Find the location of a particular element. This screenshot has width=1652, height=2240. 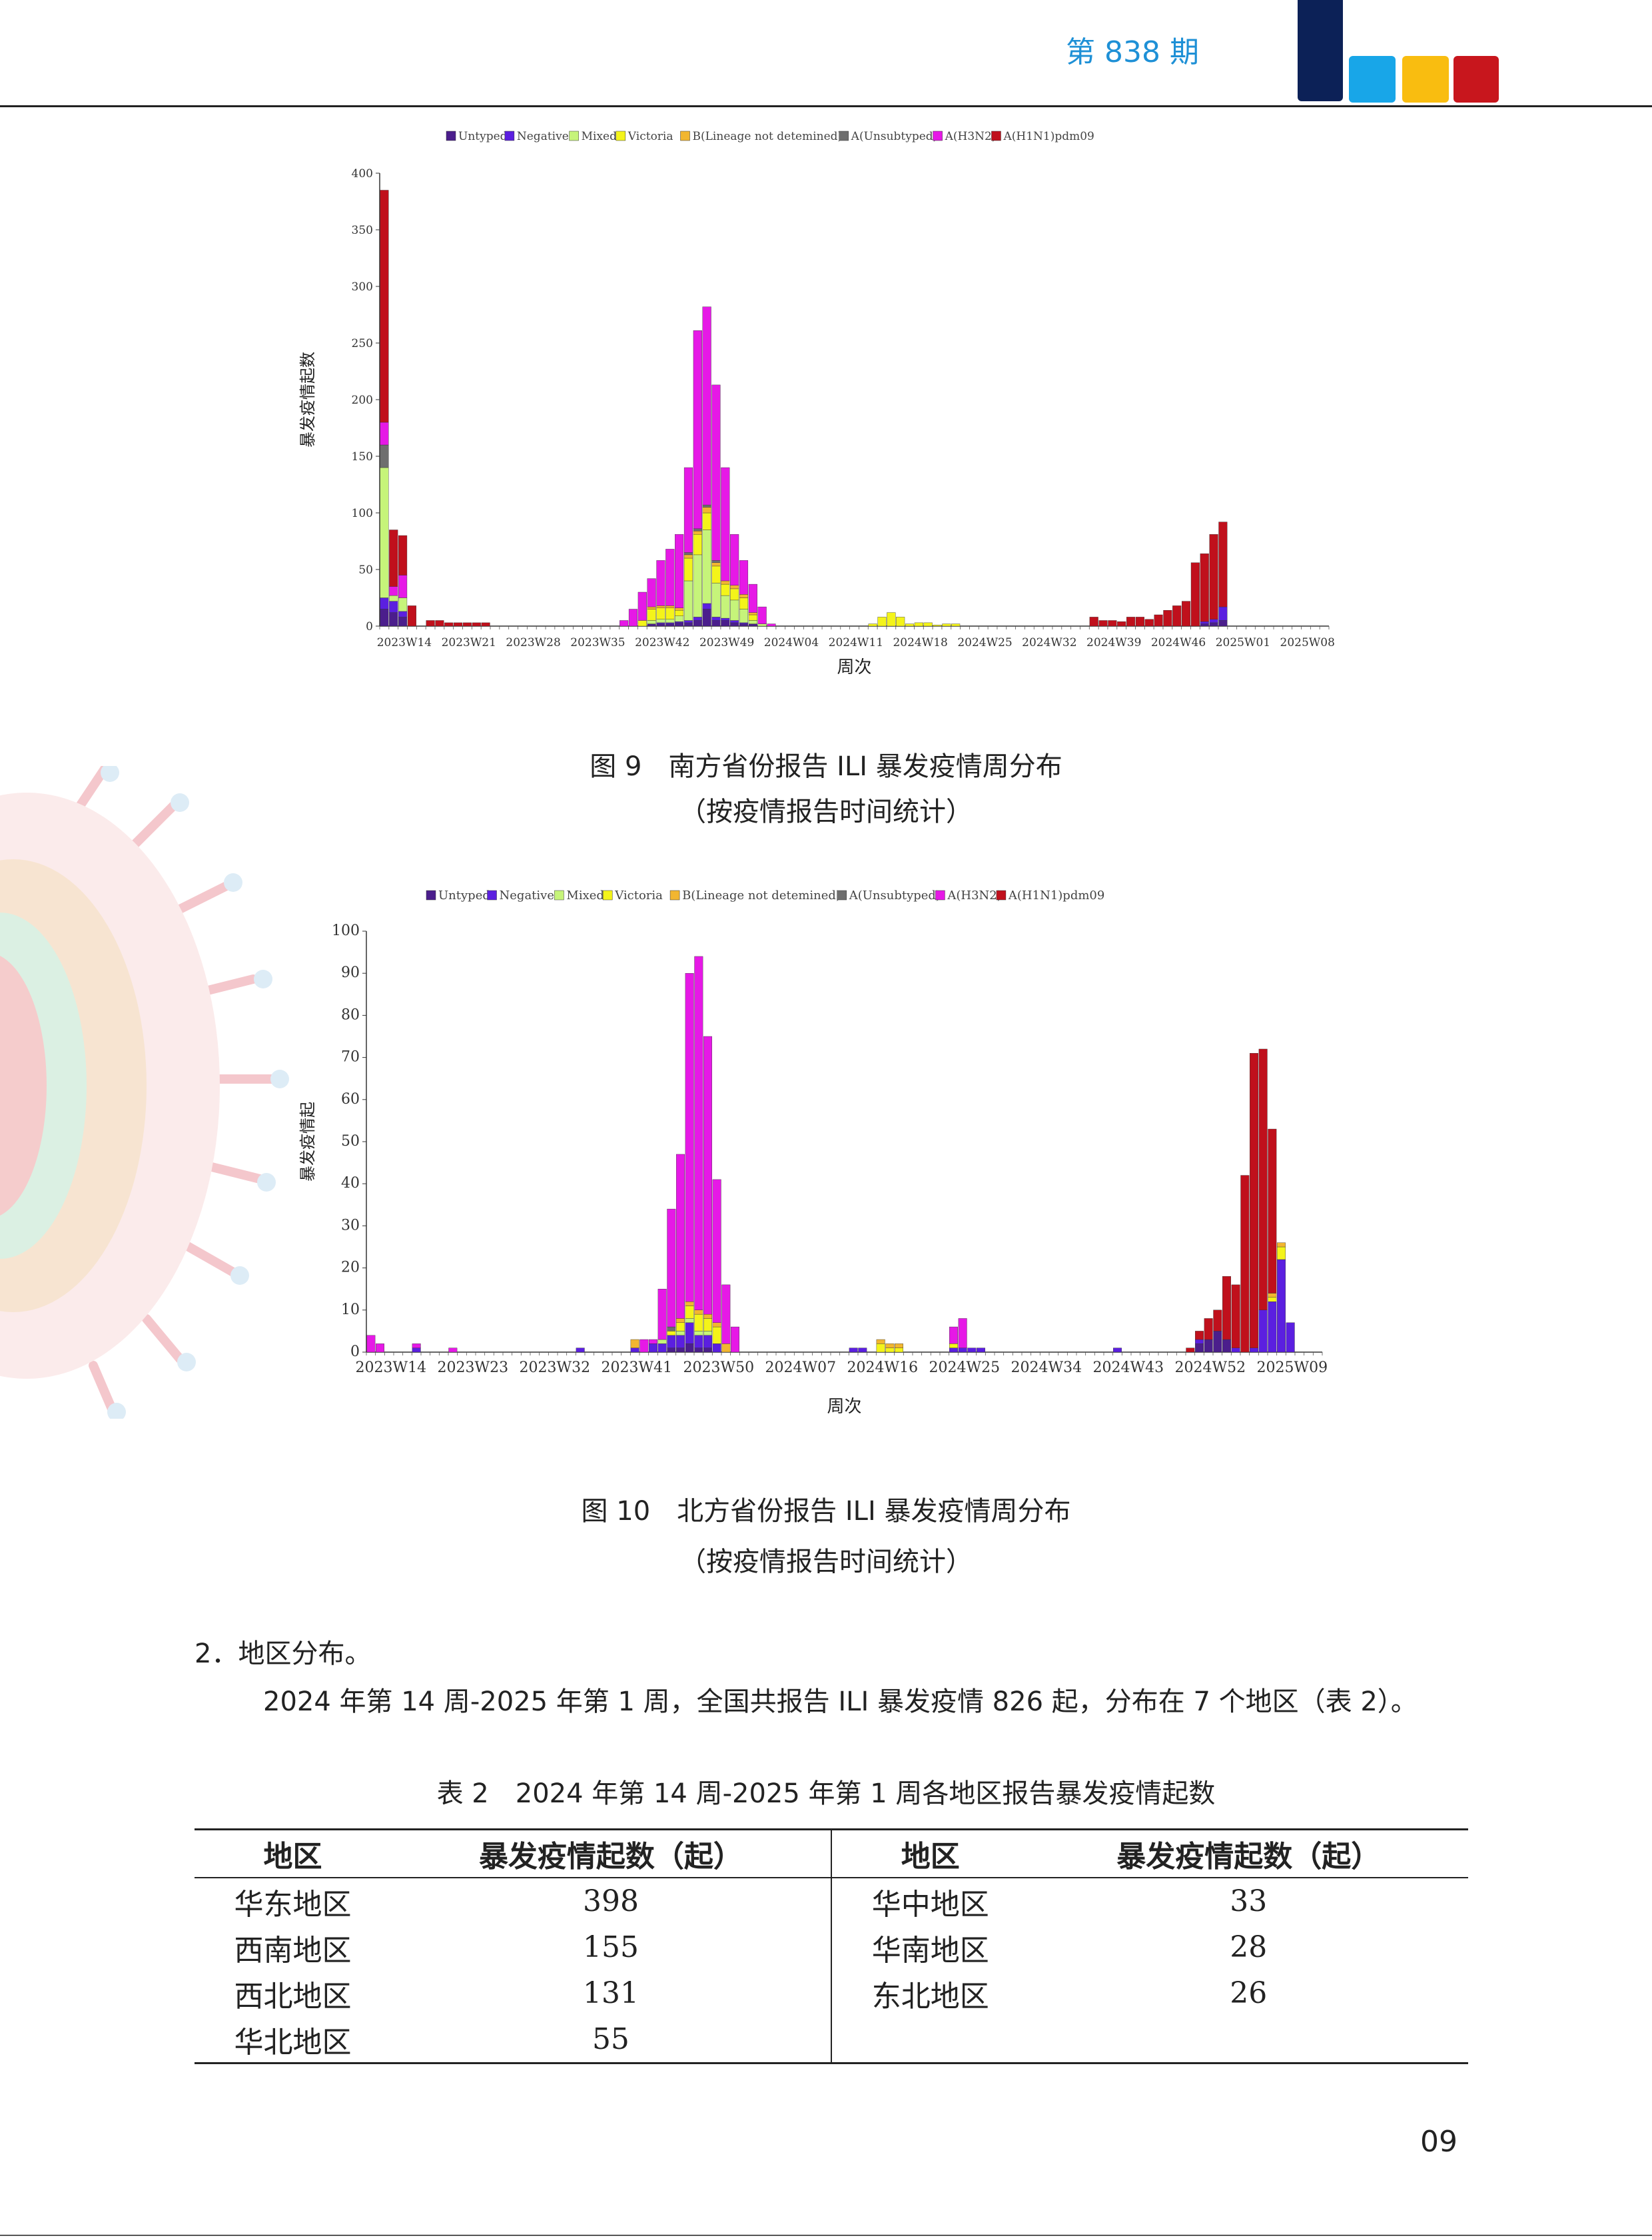

legend-label: Mixed is located at coordinates (585, 896).